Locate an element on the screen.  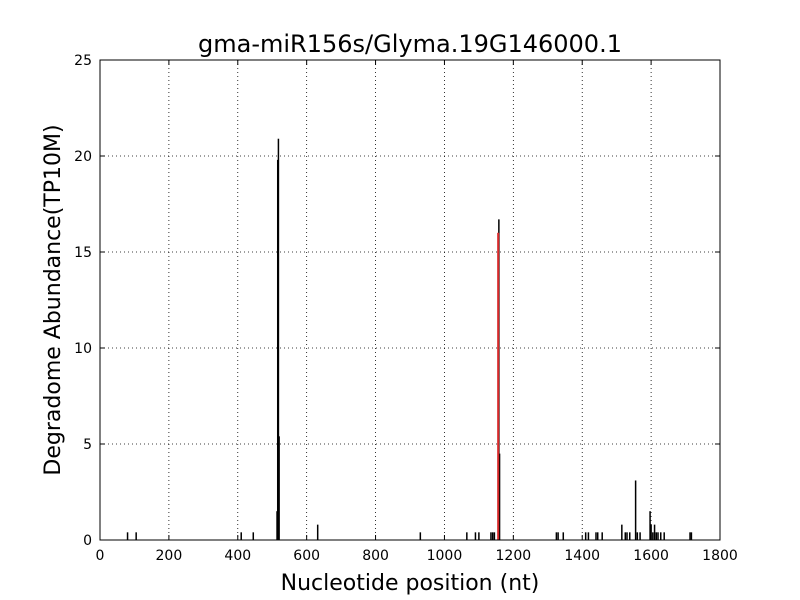
x-tick-label: 1800 is located at coordinates (720, 556).